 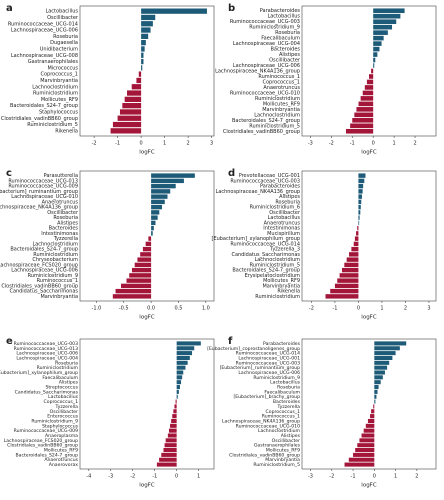 I want to click on category-label: Unidibacterium, so click(x=59, y=49).